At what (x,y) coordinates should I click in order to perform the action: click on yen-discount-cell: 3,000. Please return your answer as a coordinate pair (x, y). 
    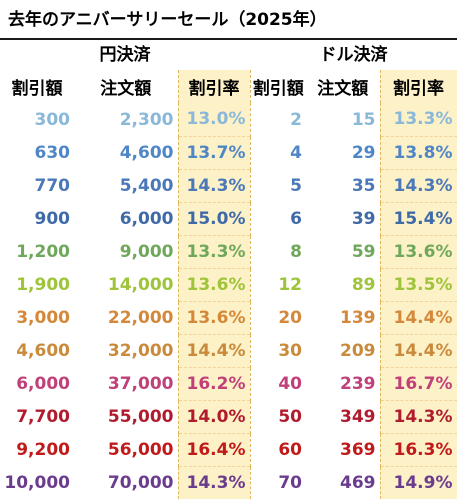
    Looking at the image, I should click on (43, 317).